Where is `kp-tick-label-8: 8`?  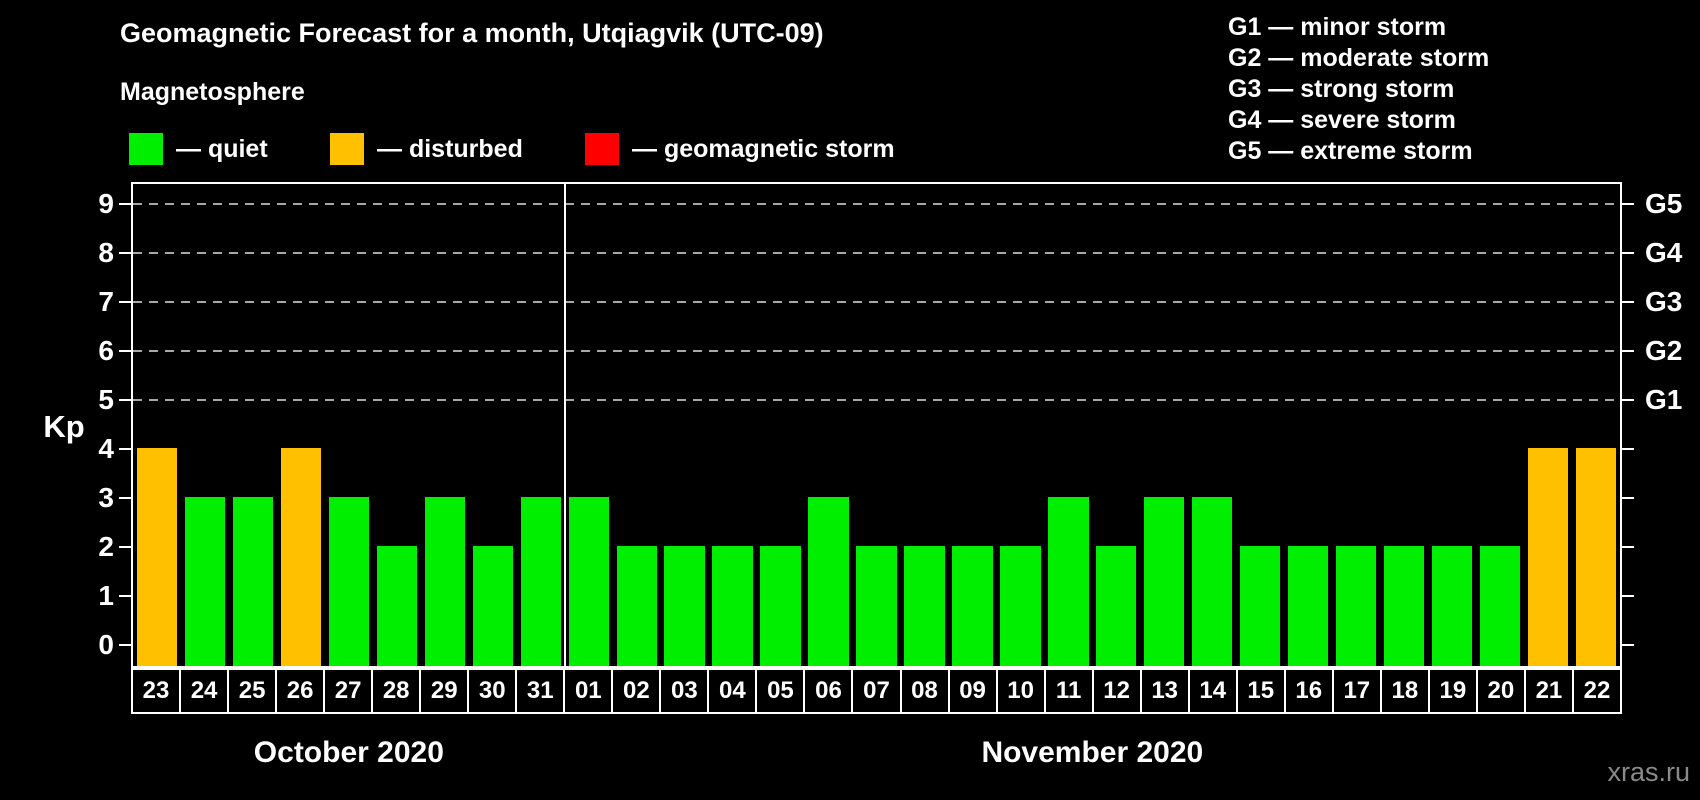 kp-tick-label-8: 8 is located at coordinates (106, 252).